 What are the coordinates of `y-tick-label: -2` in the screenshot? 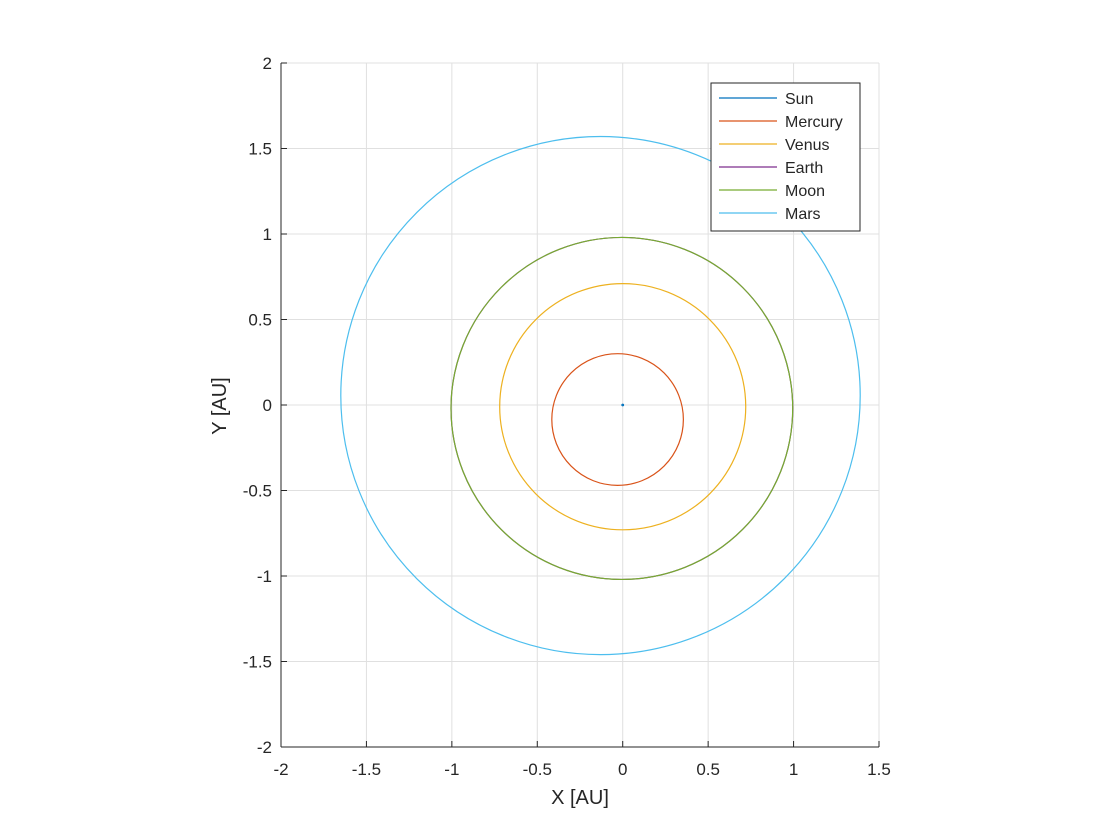 It's located at (264, 747).